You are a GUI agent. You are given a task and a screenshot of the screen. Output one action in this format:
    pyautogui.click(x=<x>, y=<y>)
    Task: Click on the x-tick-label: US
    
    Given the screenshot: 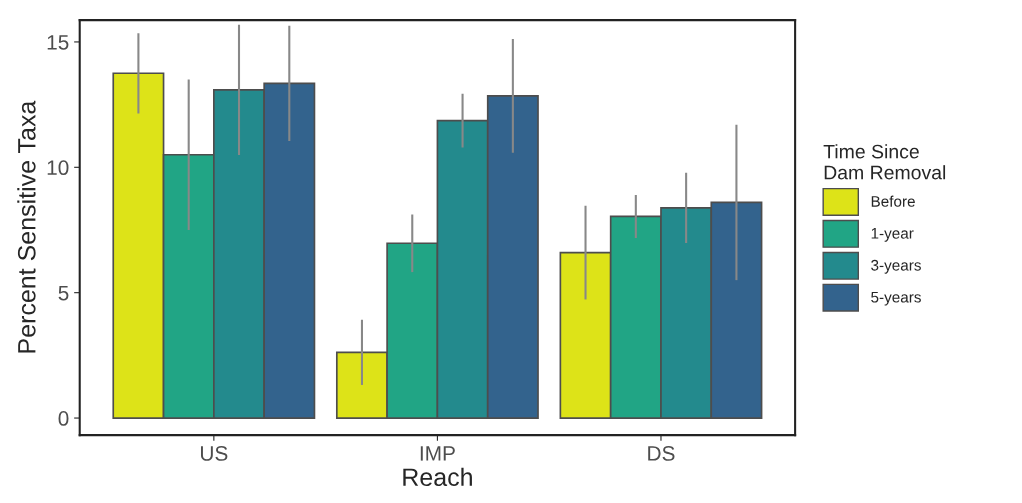 What is the action you would take?
    pyautogui.click(x=214, y=453)
    